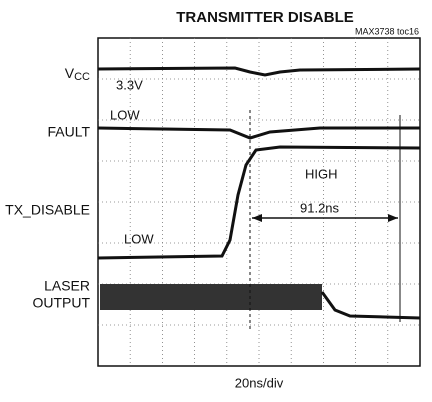 This screenshot has height=402, width=432. Describe the element at coordinates (265, 17) in the screenshot. I see `title: TRANSMITTER DISABLE` at that location.